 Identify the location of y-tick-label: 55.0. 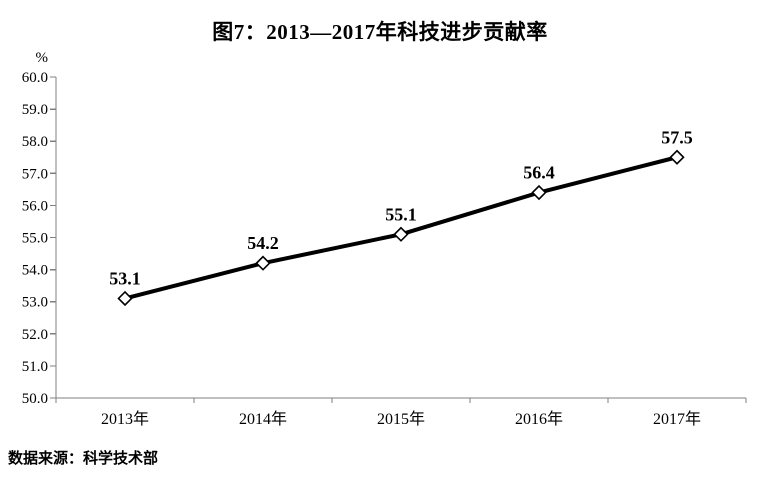
(35, 239).